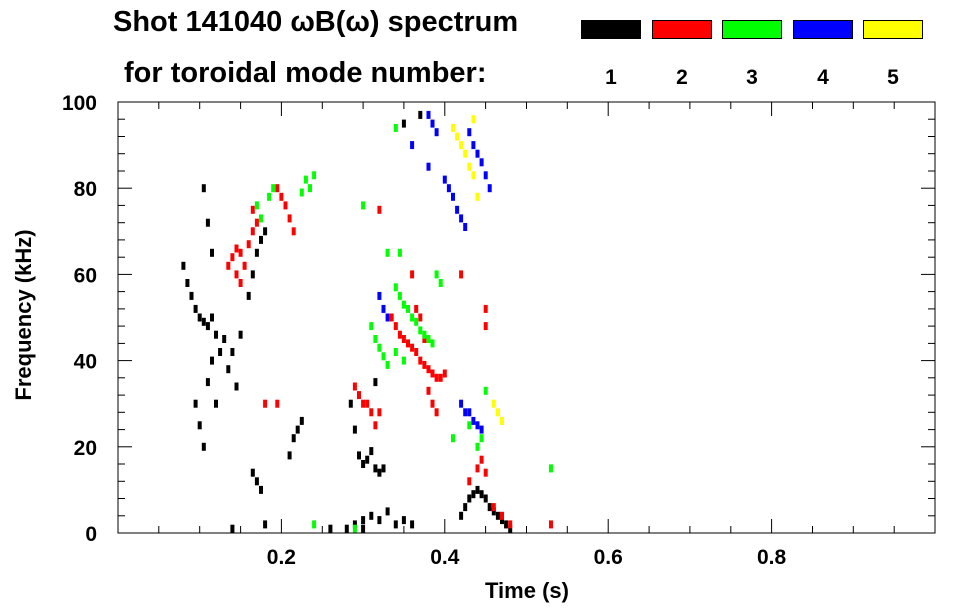  I want to click on legend-swatch-n3, so click(752, 29).